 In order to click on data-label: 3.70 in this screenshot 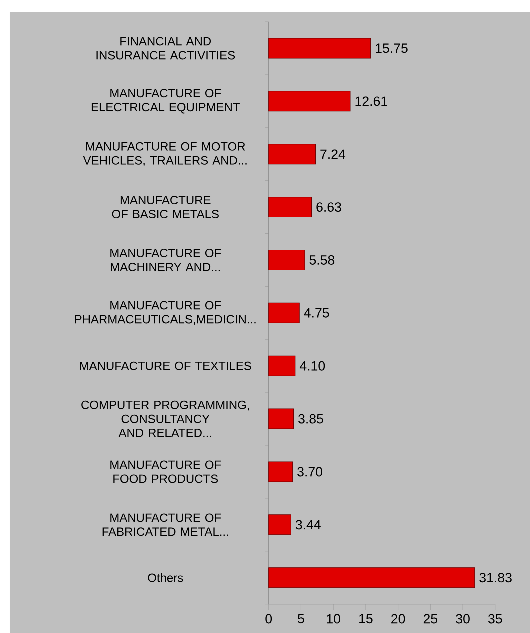, I will do `click(309, 472)`.